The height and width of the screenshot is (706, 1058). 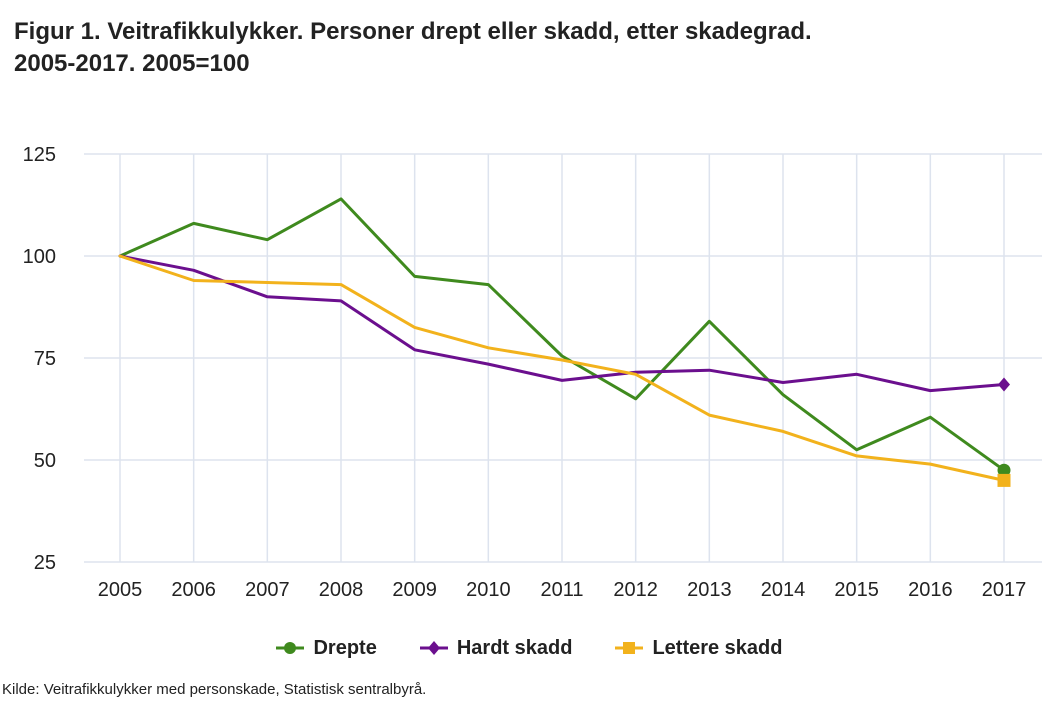 I want to click on x-tick-label-2013: 2013, so click(x=709, y=590).